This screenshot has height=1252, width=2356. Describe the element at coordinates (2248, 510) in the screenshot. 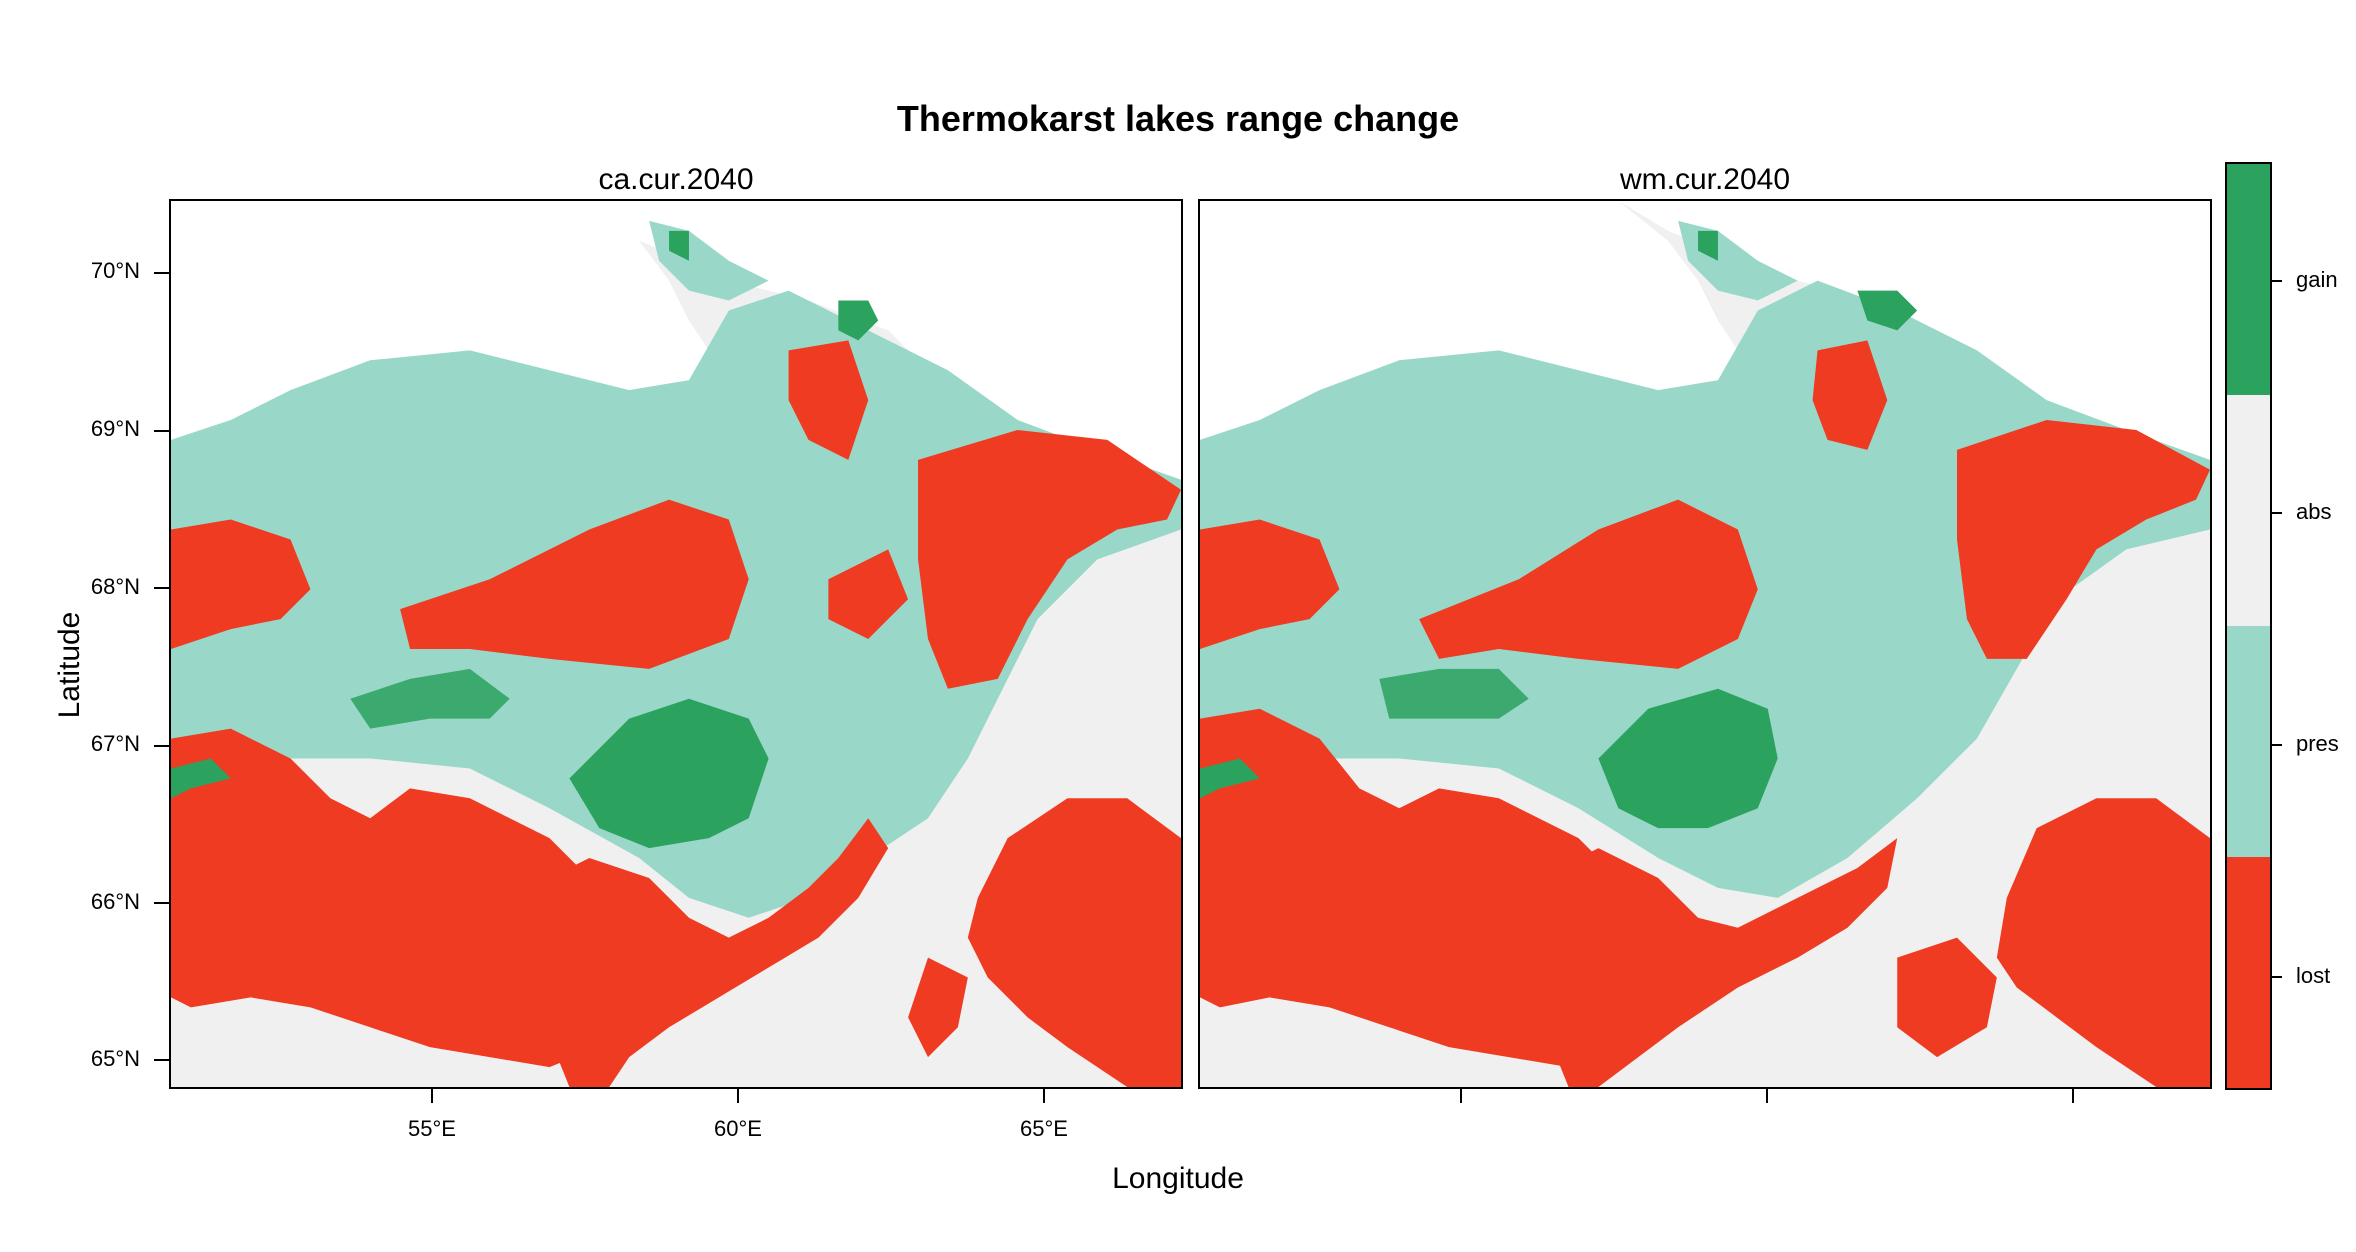

I see `legend-swatch-abs` at that location.